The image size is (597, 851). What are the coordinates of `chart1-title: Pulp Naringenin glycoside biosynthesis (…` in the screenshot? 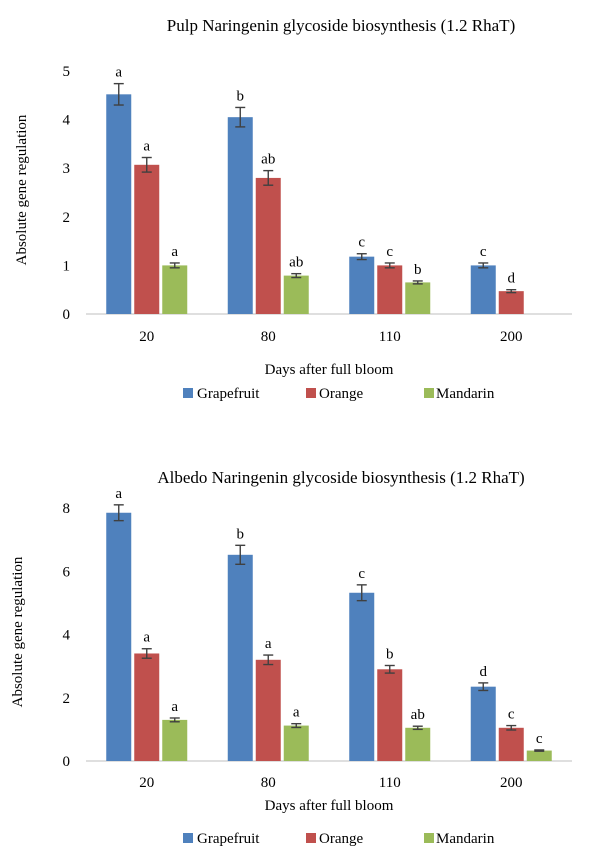 It's located at (341, 25).